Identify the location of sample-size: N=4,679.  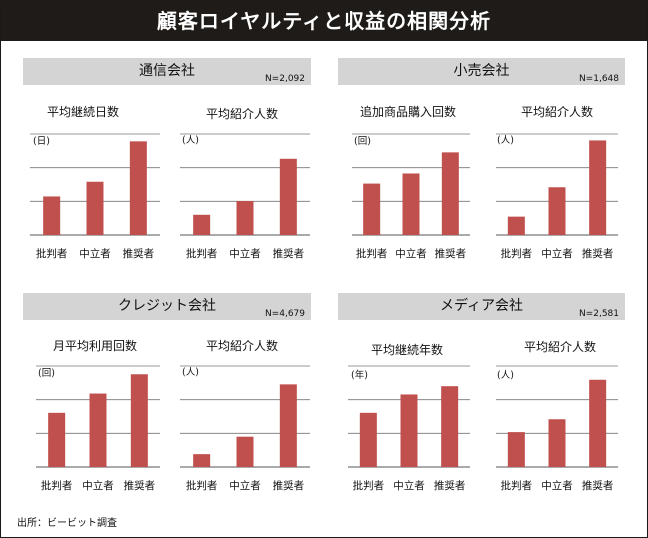
(284, 314).